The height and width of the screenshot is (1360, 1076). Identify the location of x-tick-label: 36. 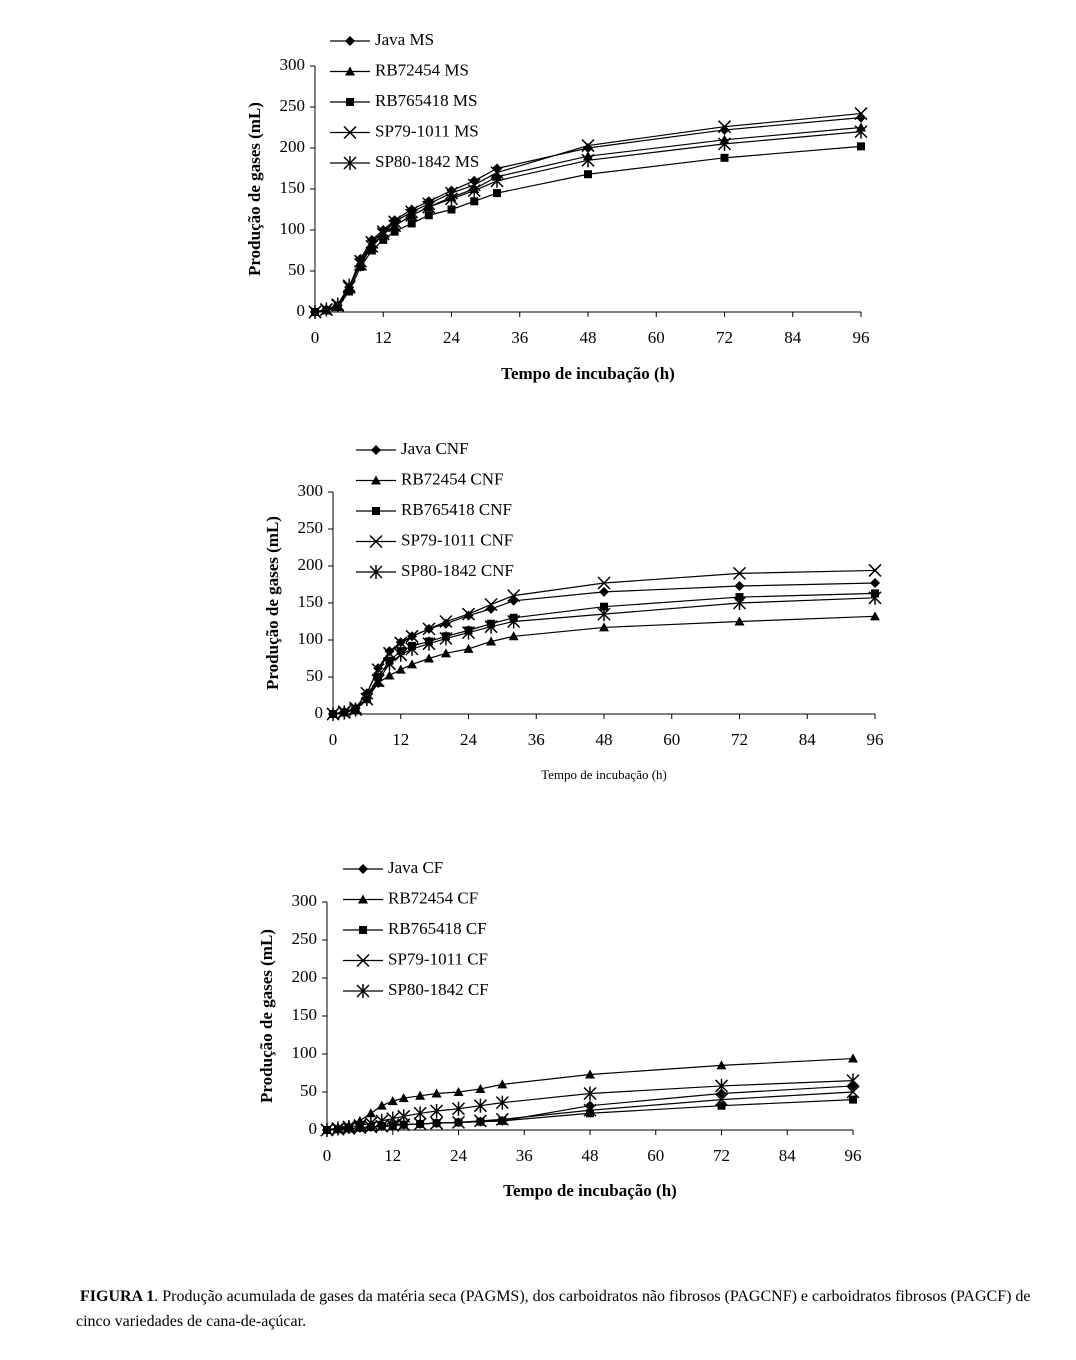
(524, 1155).